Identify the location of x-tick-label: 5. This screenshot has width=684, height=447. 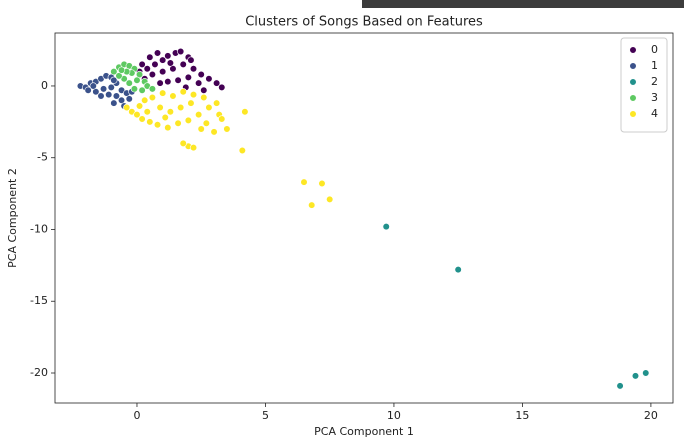
(265, 415).